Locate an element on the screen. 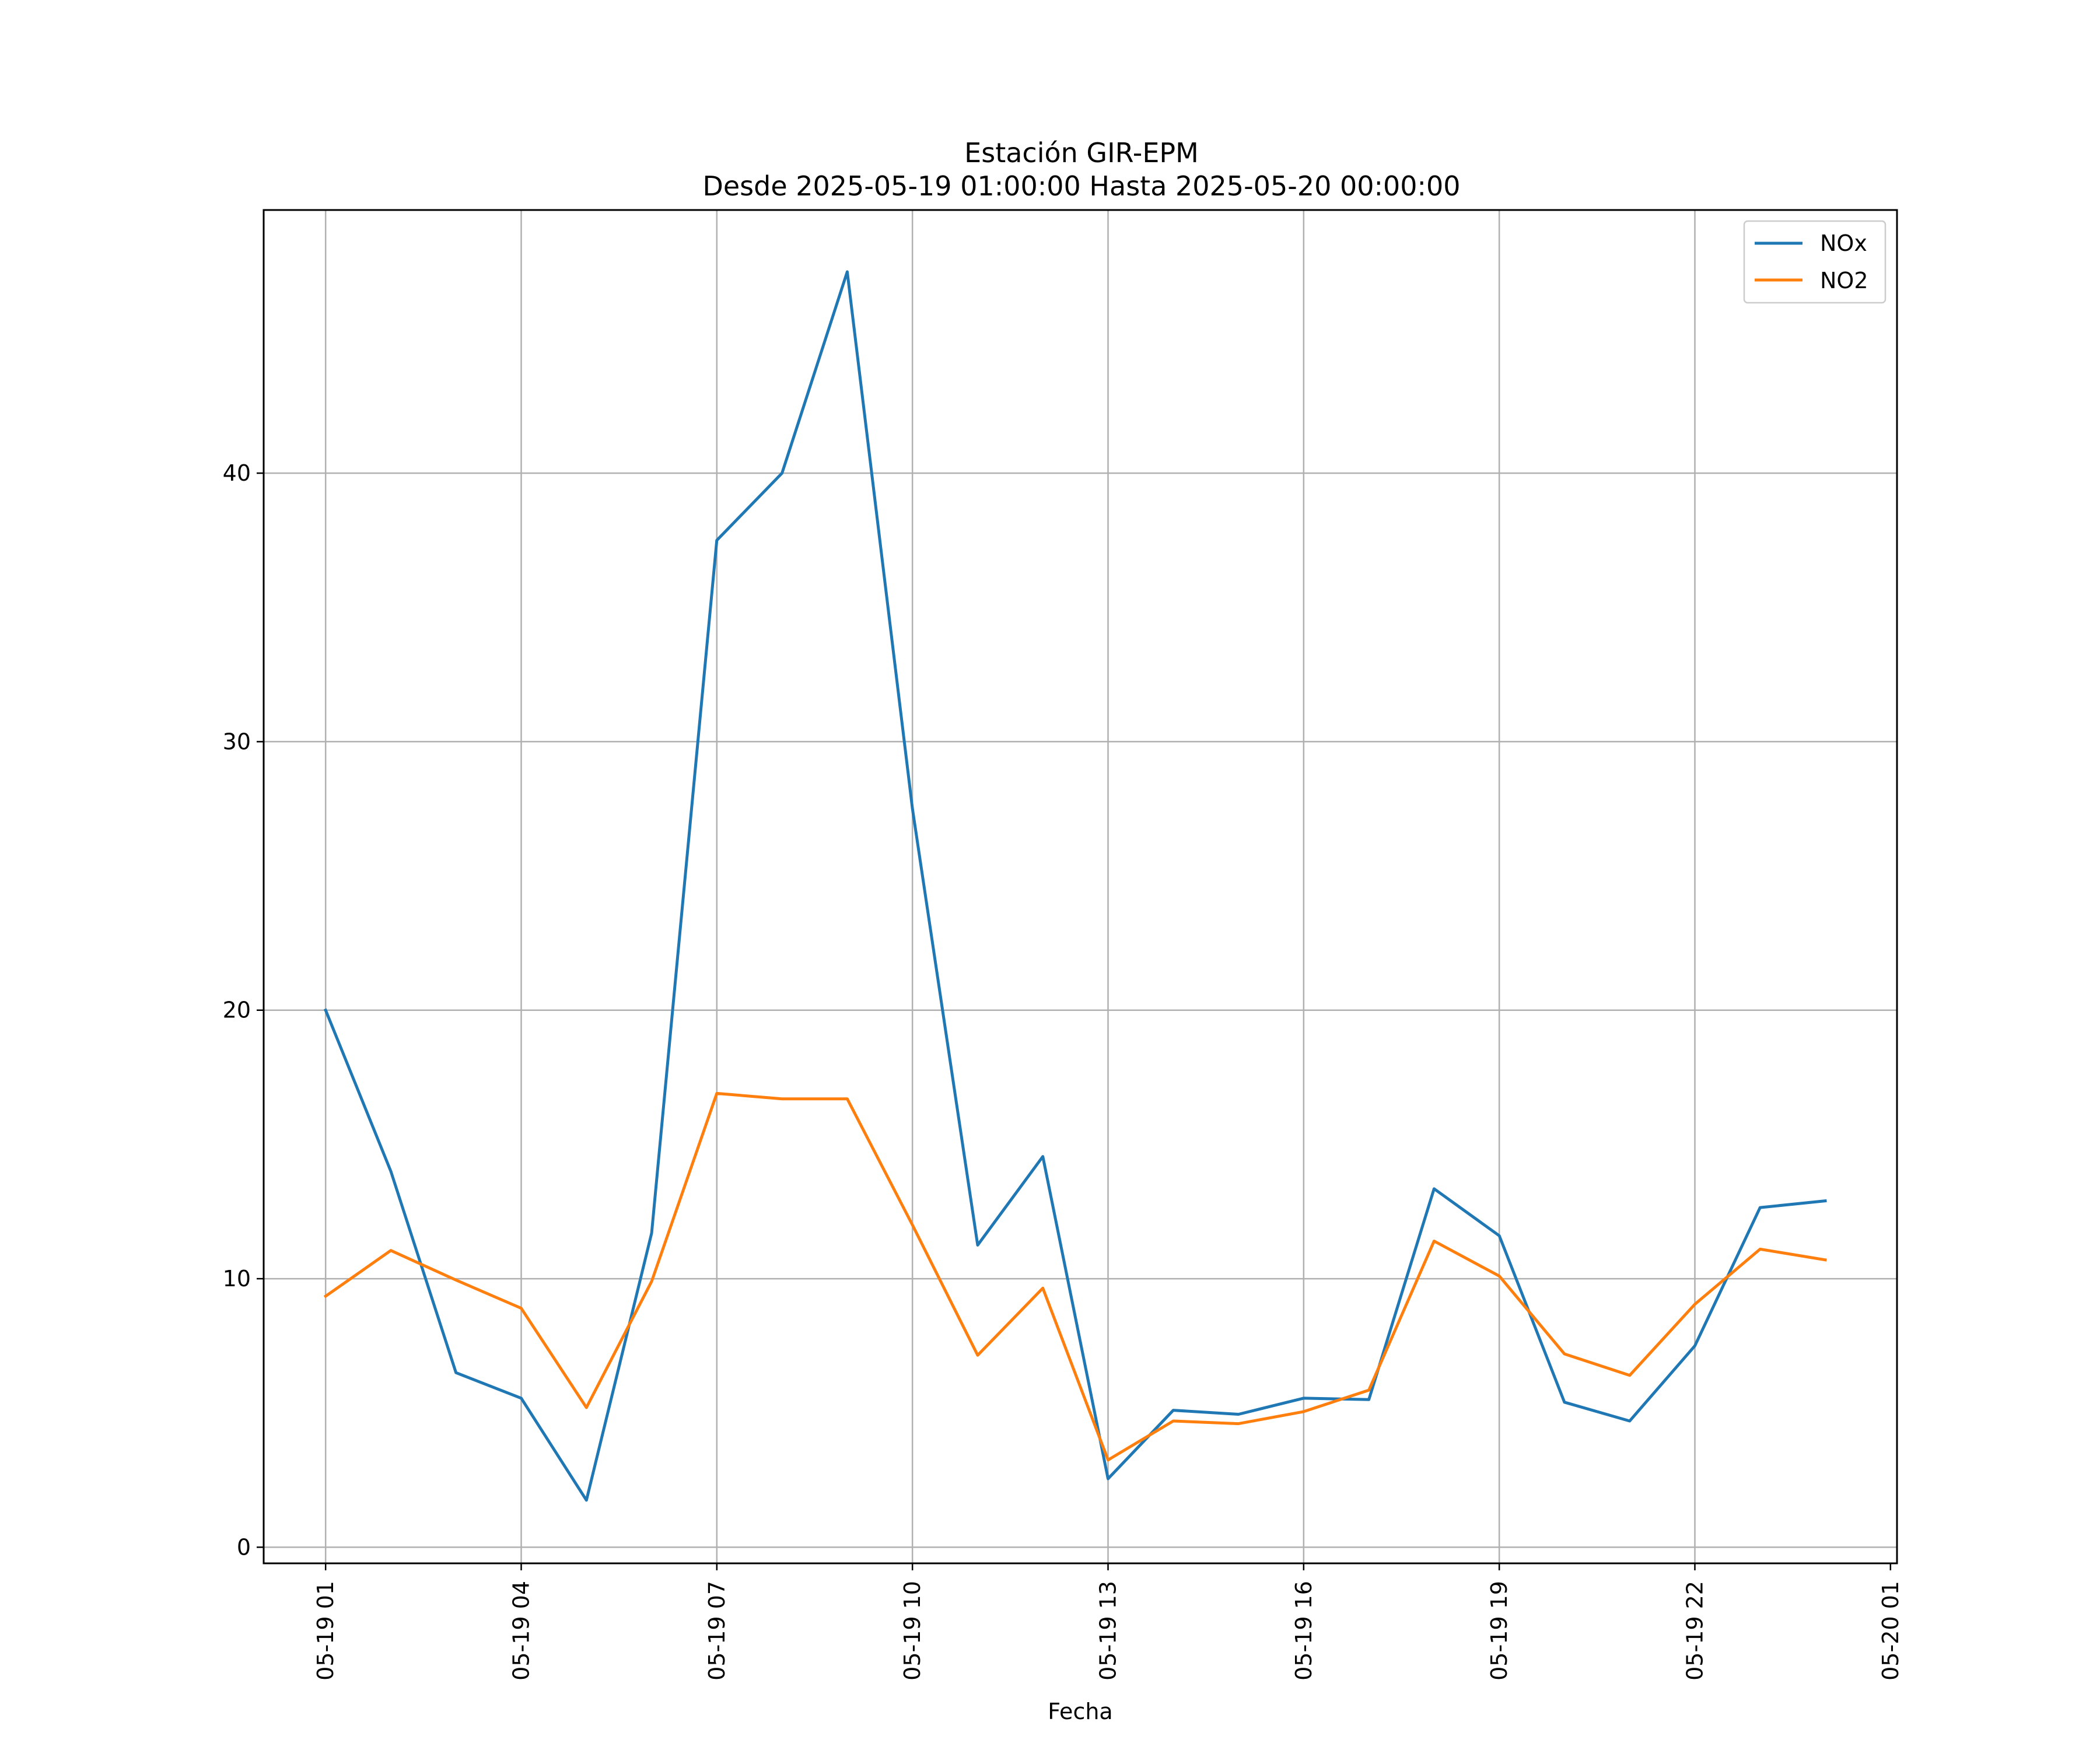  x-axis-label: Fecha is located at coordinates (1080, 1711).